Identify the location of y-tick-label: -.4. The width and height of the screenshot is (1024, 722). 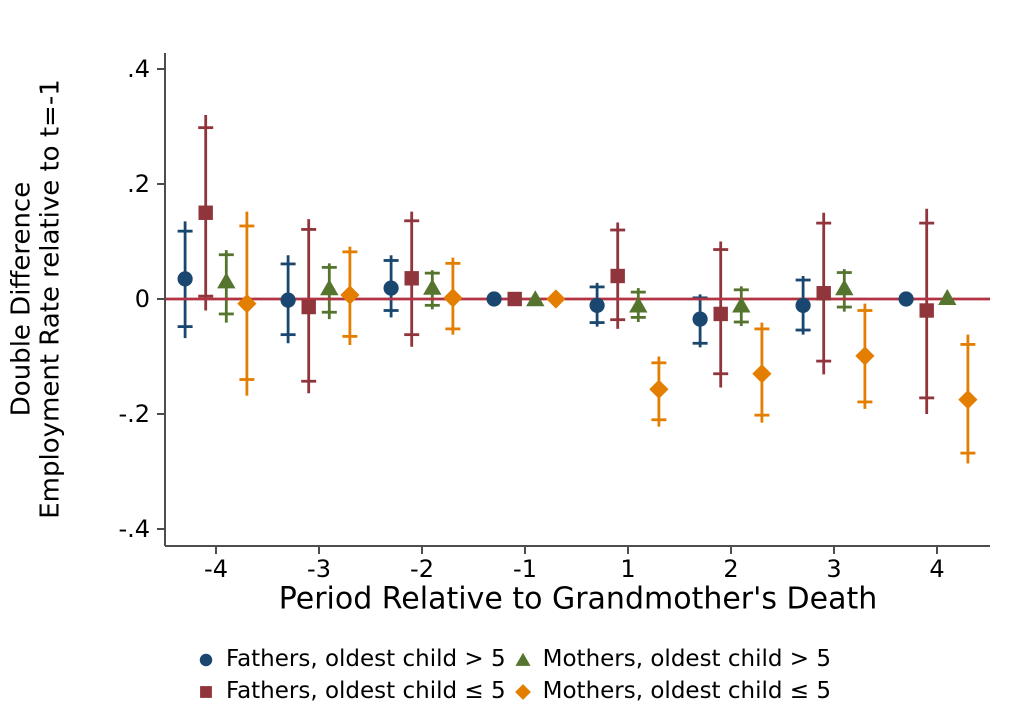
(134, 529).